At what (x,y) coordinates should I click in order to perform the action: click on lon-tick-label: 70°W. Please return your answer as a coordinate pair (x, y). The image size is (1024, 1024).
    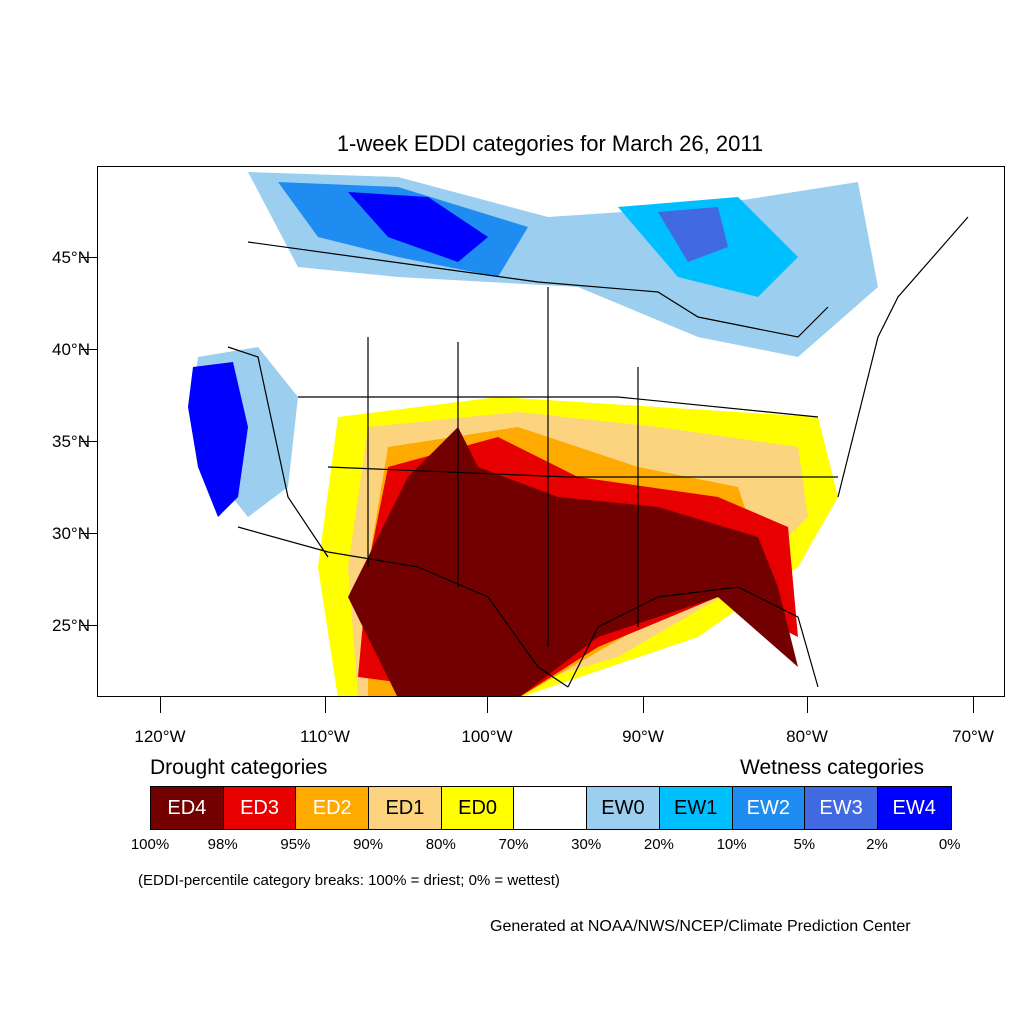
    Looking at the image, I should click on (973, 736).